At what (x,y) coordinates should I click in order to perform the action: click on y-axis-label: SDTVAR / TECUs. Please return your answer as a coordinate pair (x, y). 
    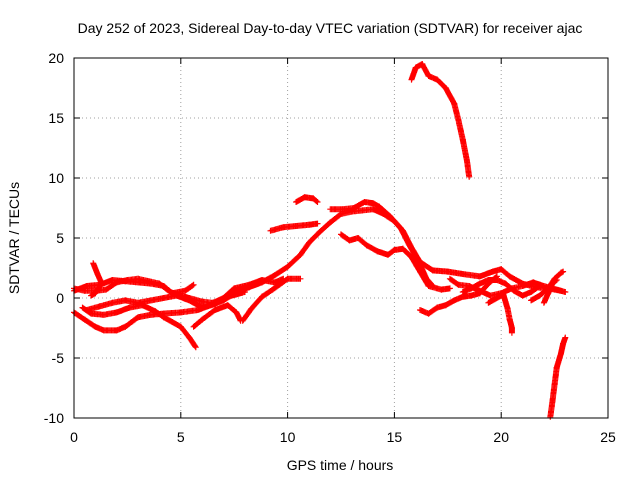
    Looking at the image, I should click on (14, 238).